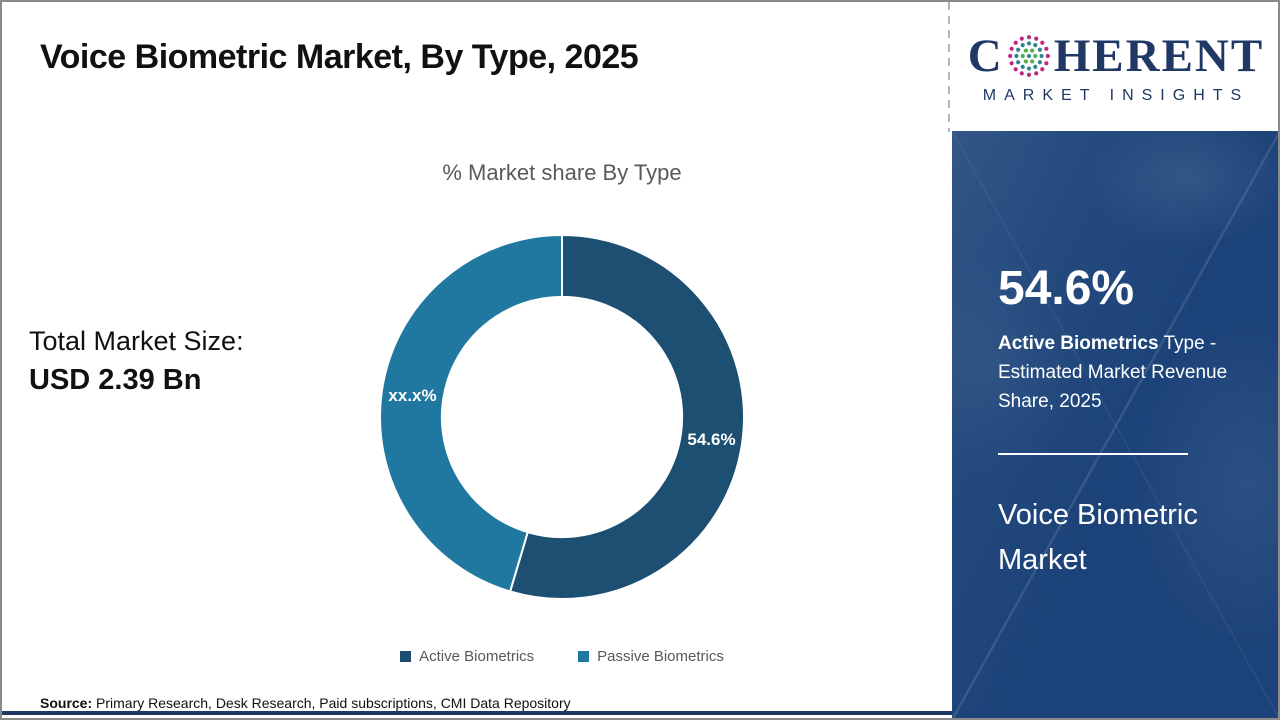 This screenshot has height=720, width=1280. I want to click on total-market-size-label: Total Market Size:, so click(136, 341).